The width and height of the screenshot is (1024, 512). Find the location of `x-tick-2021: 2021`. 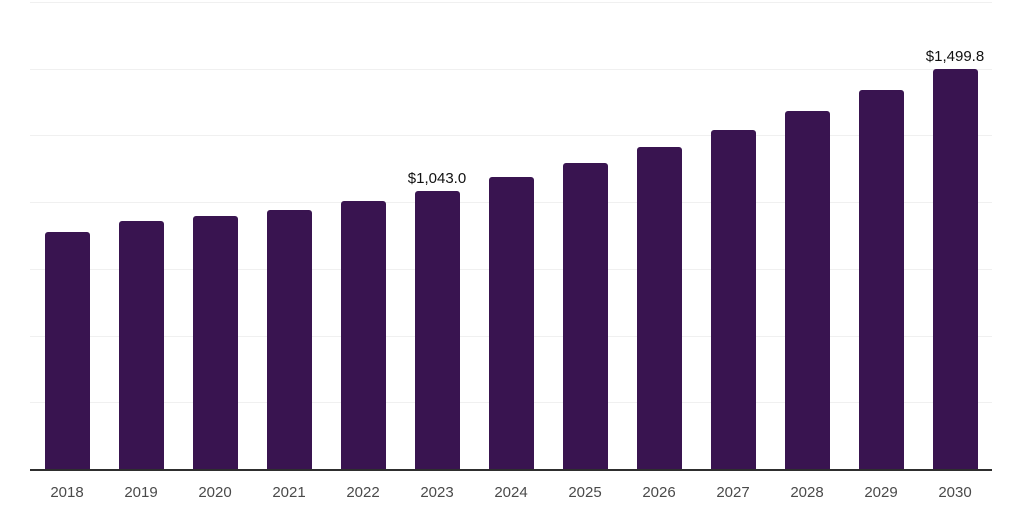

x-tick-2021: 2021 is located at coordinates (289, 492).